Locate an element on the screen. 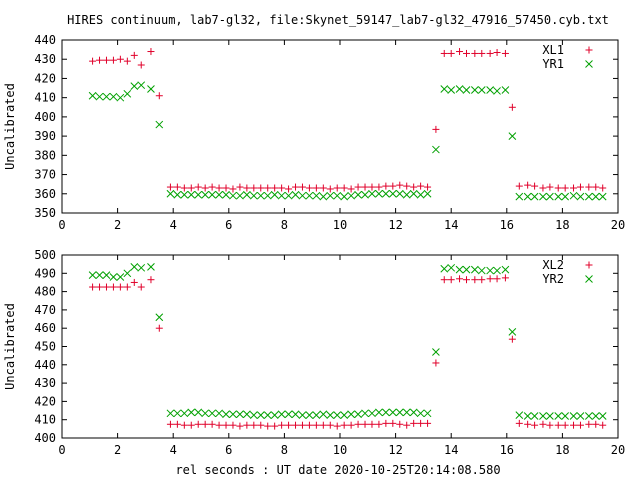  x-tick-label: 6 is located at coordinates (228, 450).